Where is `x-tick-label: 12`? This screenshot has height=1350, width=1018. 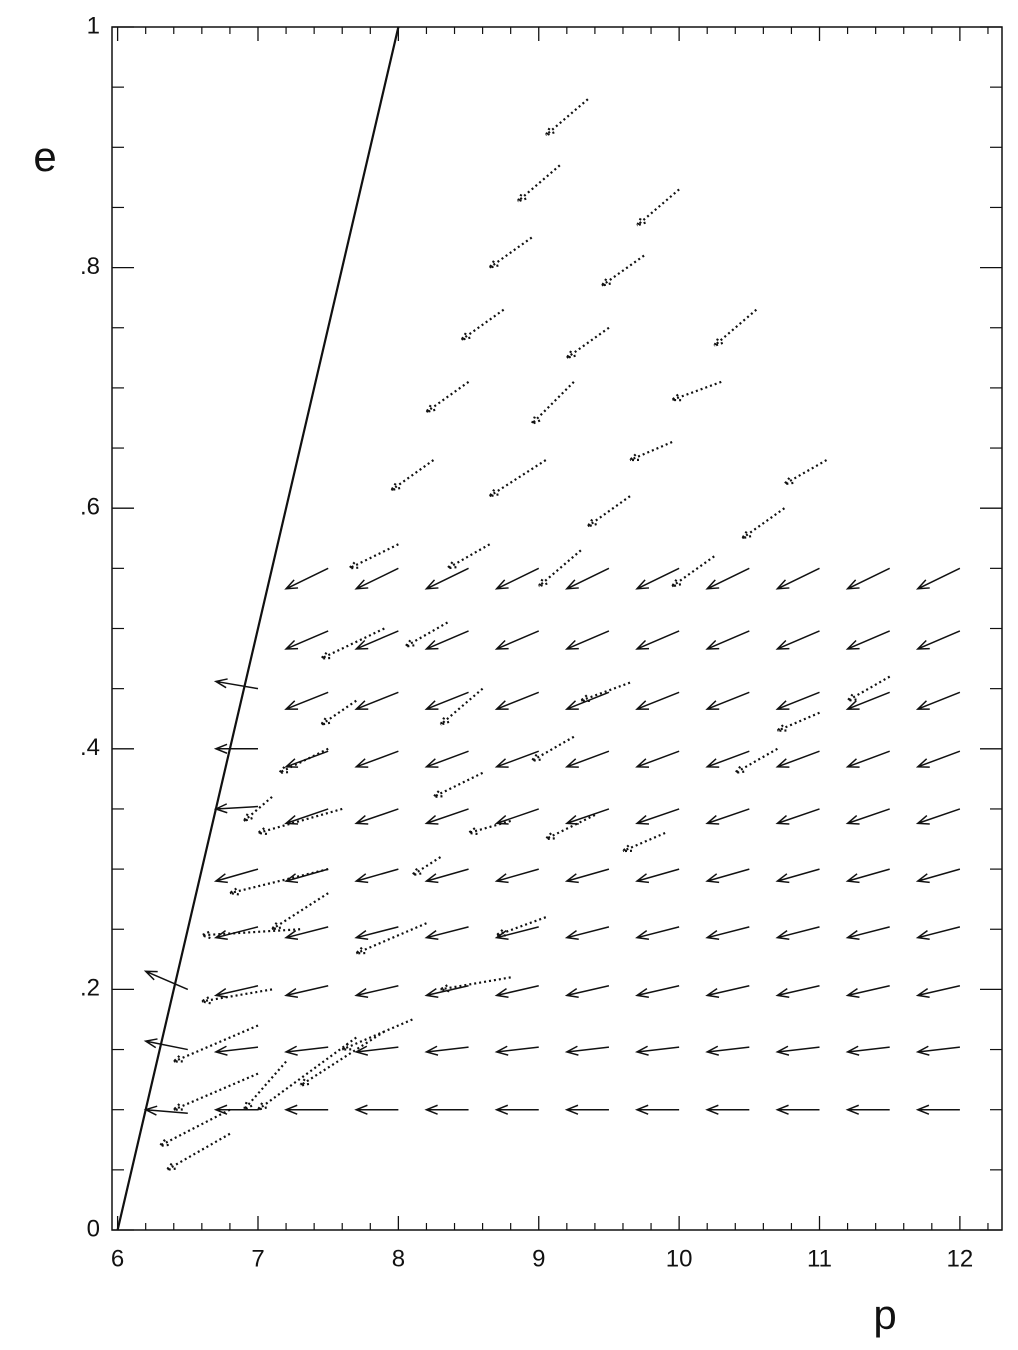 x-tick-label: 12 is located at coordinates (960, 1258).